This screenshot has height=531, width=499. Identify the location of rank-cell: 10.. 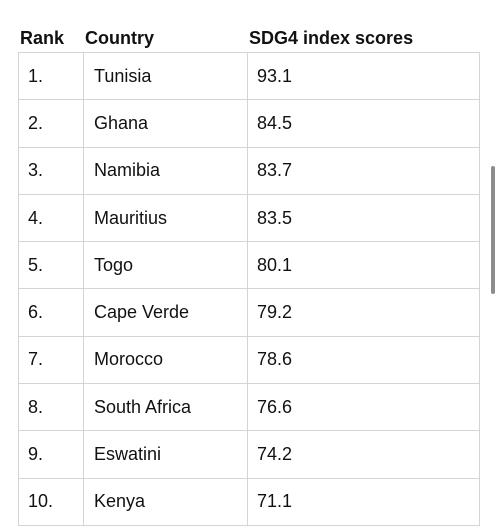
(51, 501).